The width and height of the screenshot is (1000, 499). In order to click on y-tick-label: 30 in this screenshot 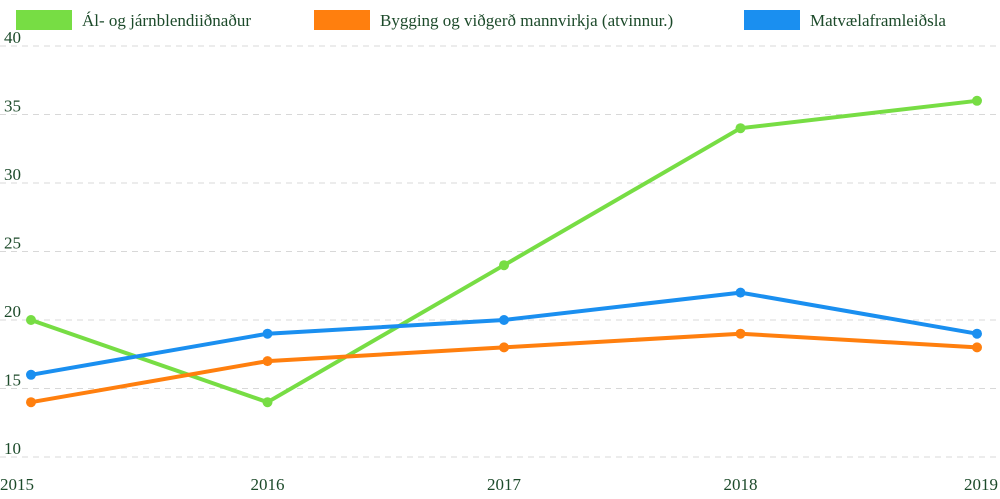, I will do `click(12, 174)`.